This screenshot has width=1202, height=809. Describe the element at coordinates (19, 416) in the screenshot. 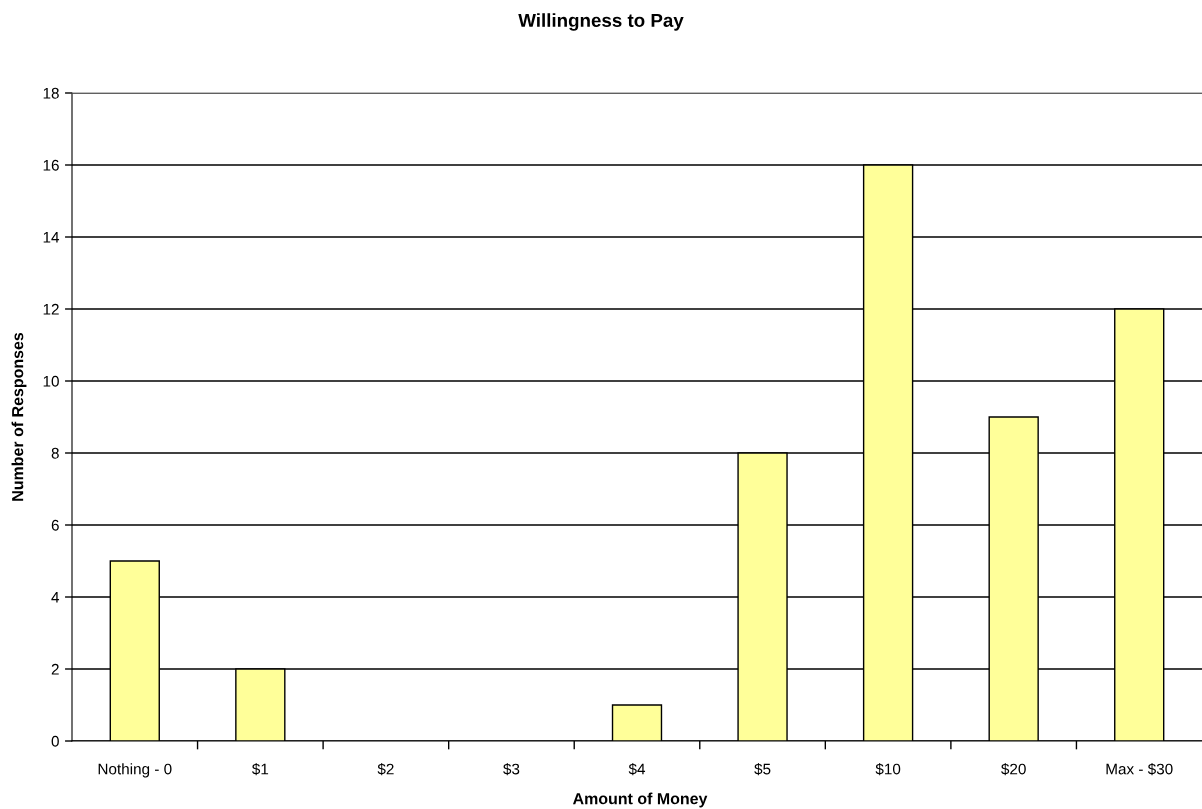

I see `y-axis-title: Number of Responses` at that location.